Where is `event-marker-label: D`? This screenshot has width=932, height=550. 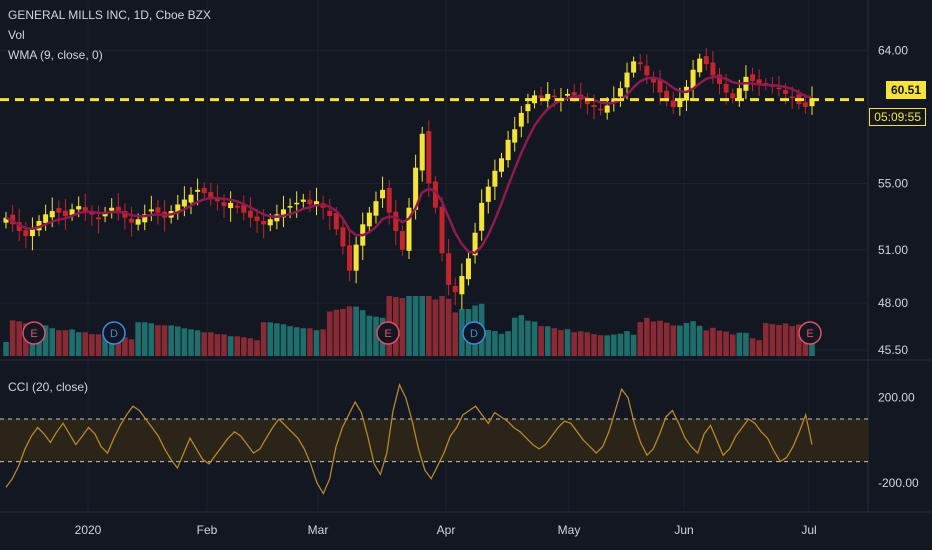
event-marker-label: D is located at coordinates (474, 334).